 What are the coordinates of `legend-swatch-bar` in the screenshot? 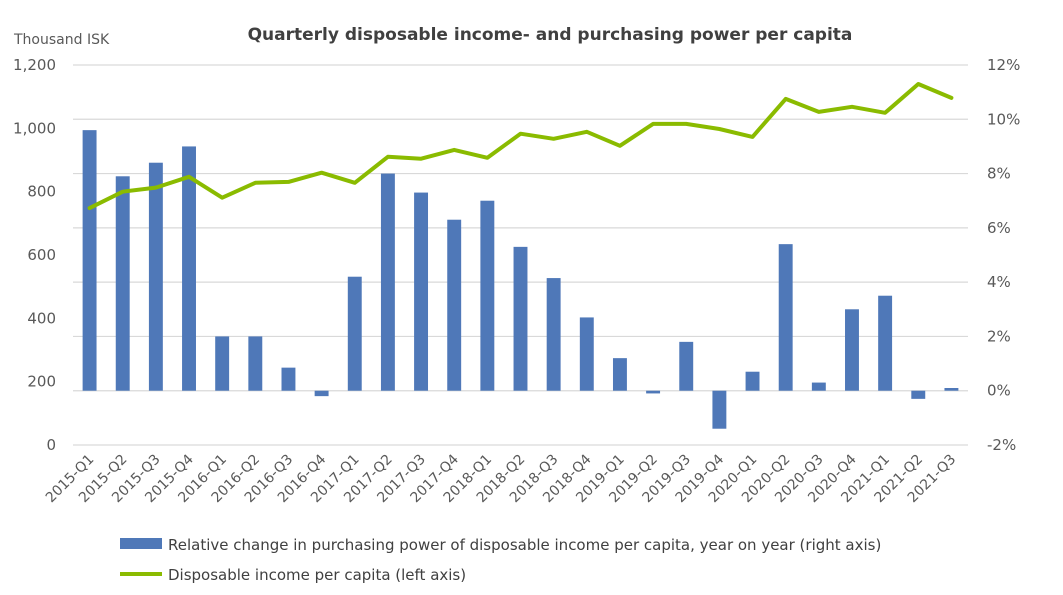 It's located at (141, 543).